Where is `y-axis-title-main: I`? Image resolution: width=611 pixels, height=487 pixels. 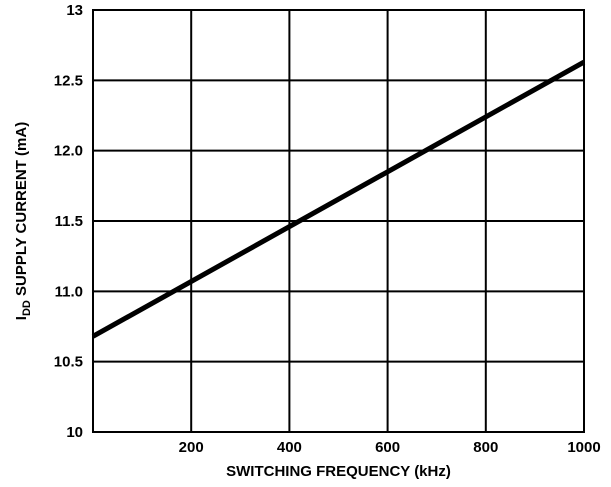
y-axis-title-main: I is located at coordinates (21, 318).